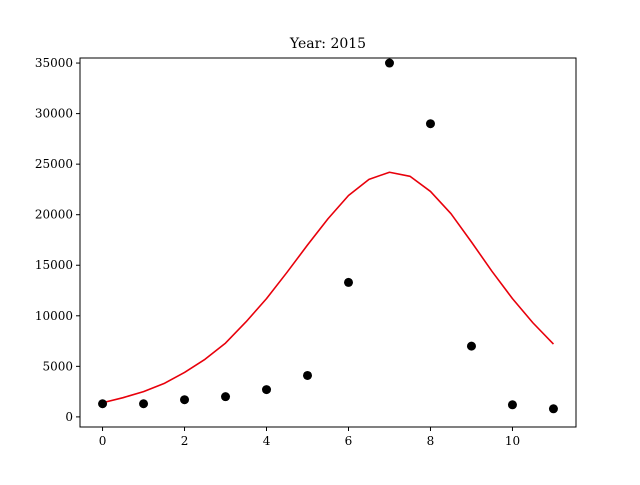 The image size is (640, 485). What do you see at coordinates (103, 441) in the screenshot?
I see `x-tick-label: 0` at bounding box center [103, 441].